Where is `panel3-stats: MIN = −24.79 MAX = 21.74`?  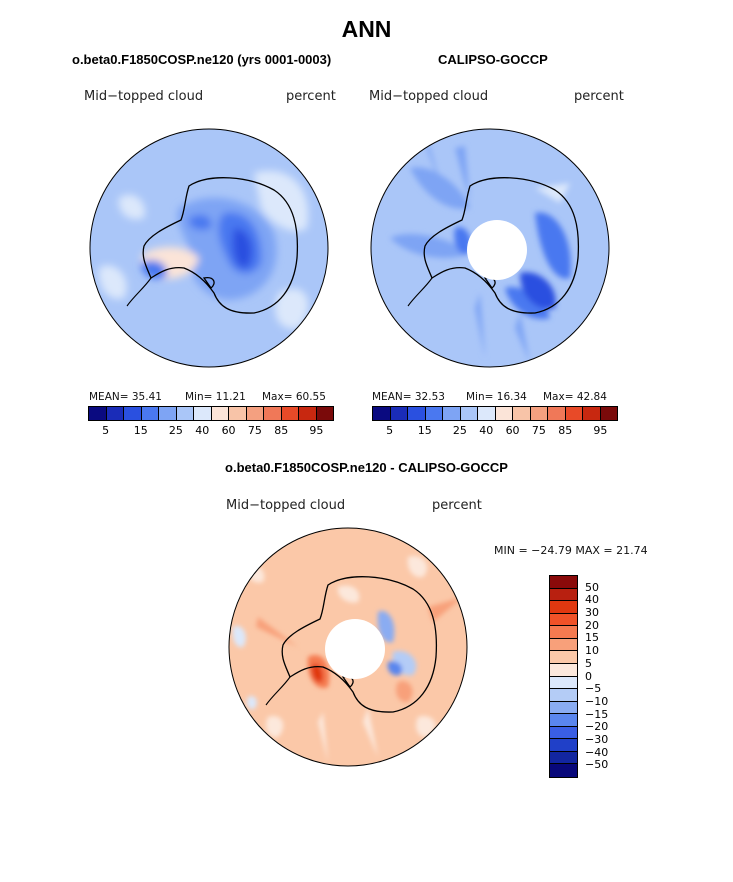
panel3-stats: MIN = −24.79 MAX = 21.74 is located at coordinates (571, 550).